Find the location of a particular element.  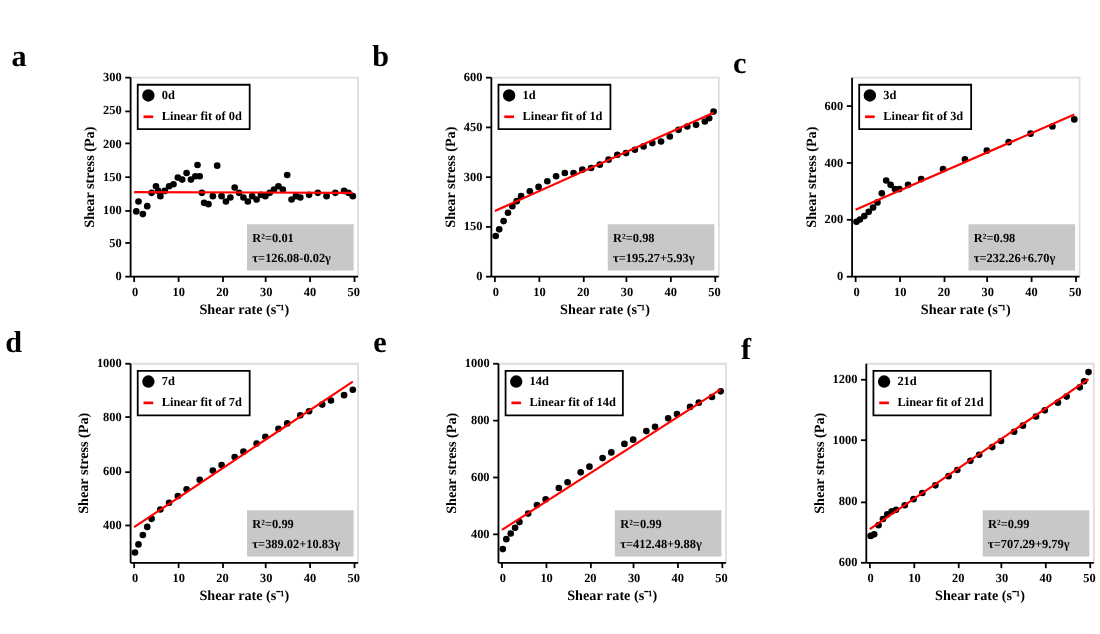

chart-title: a is located at coordinates (19, 58).